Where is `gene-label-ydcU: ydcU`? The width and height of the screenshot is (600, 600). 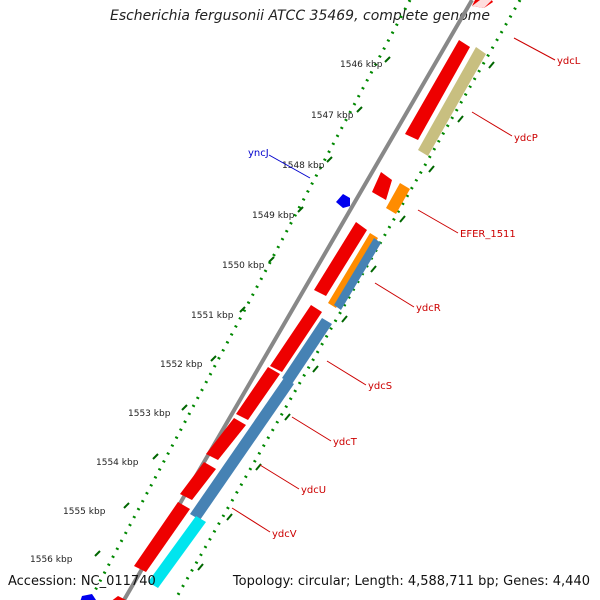 gene-label-ydcU: ydcU is located at coordinates (313, 490).